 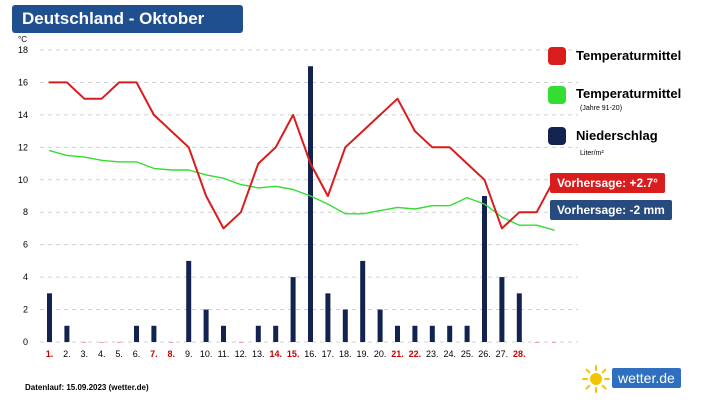 I want to click on y-tick-label: 16, so click(x=23, y=82).